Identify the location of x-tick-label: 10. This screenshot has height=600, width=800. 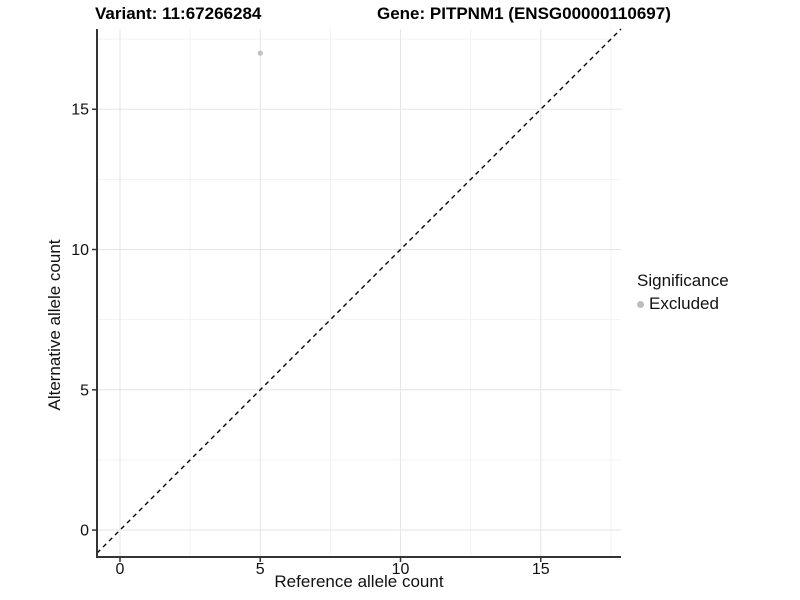
(401, 569).